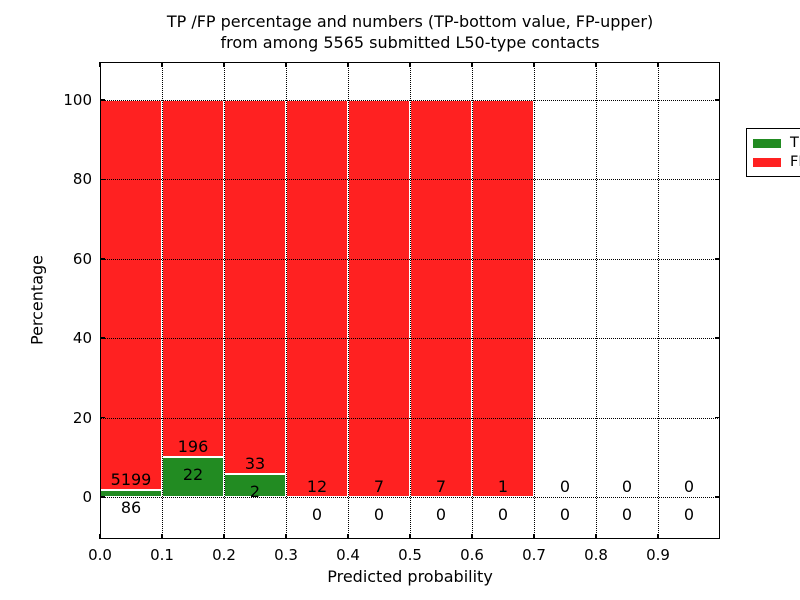 This screenshot has width=800, height=600. Describe the element at coordinates (317, 486) in the screenshot. I see `bar-count-label-fp: 12` at that location.